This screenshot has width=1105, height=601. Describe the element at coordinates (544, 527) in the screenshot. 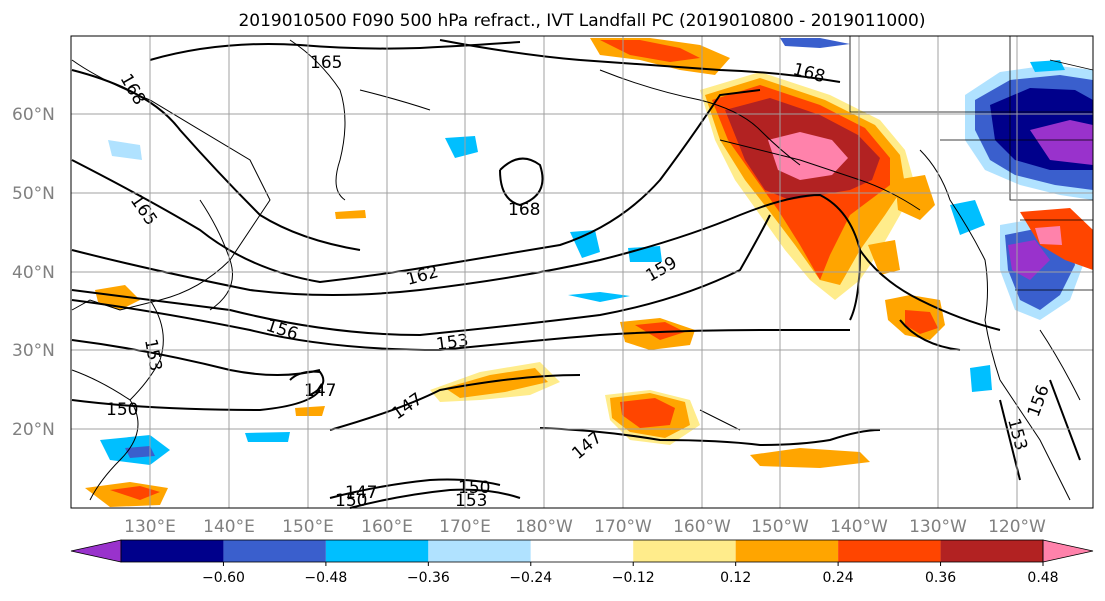

I see `lon-label: 180°W` at that location.